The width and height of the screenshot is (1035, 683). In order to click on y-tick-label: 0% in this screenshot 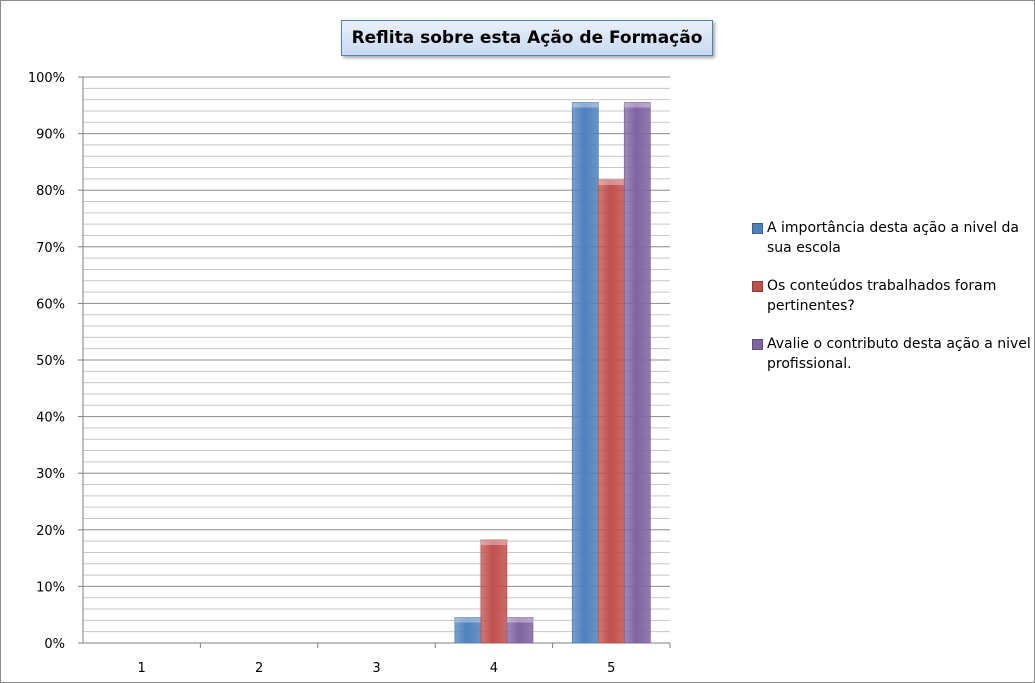, I will do `click(54, 644)`.